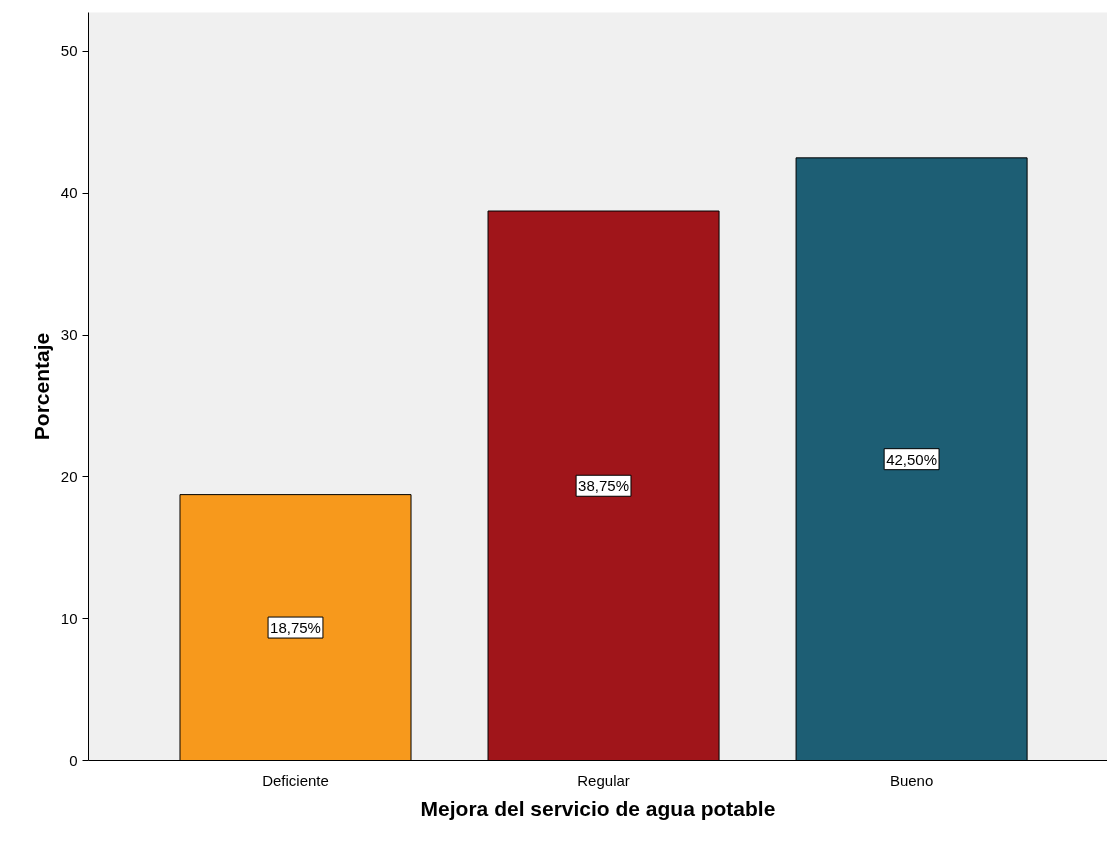 This screenshot has width=1107, height=842. Describe the element at coordinates (603, 780) in the screenshot. I see `x-tick-label: Regular` at that location.